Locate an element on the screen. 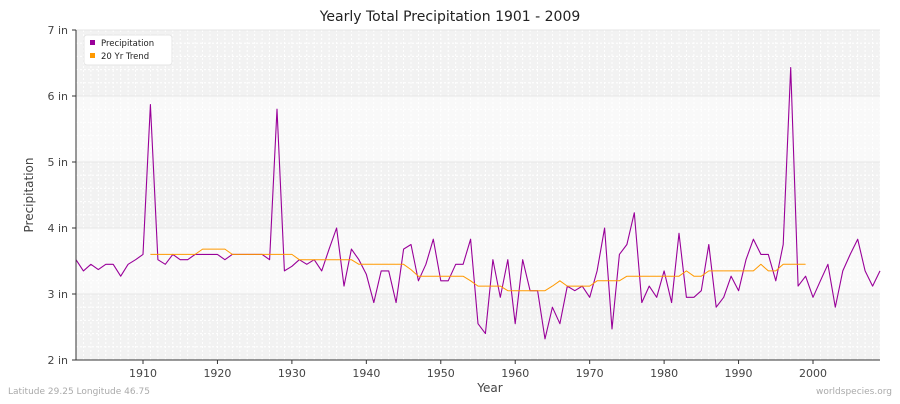 The image size is (900, 404). x-tick-label: 1980 is located at coordinates (664, 373).